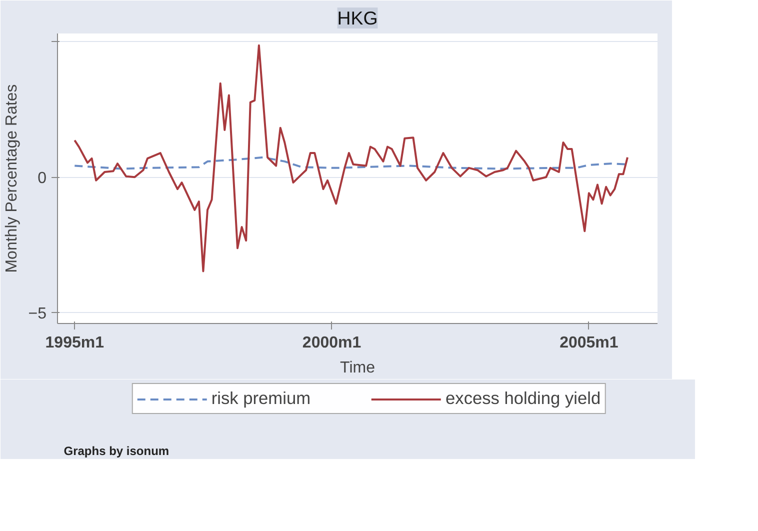 The image size is (758, 531). What do you see at coordinates (37, 314) in the screenshot?
I see `y-tick-label: −5` at bounding box center [37, 314].